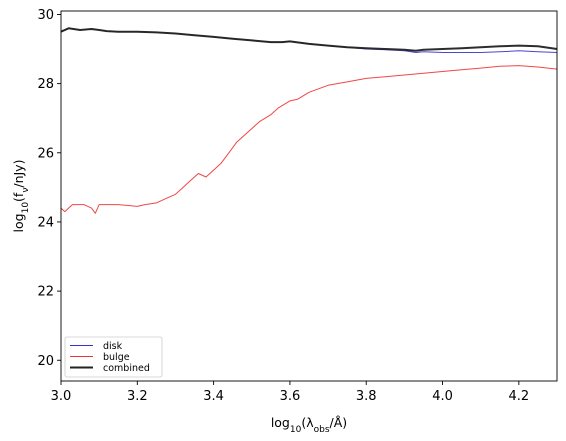 Image resolution: width=566 pixels, height=441 pixels. What do you see at coordinates (18, 222) in the screenshot?
I see `y-axis-label-base: log` at bounding box center [18, 222].